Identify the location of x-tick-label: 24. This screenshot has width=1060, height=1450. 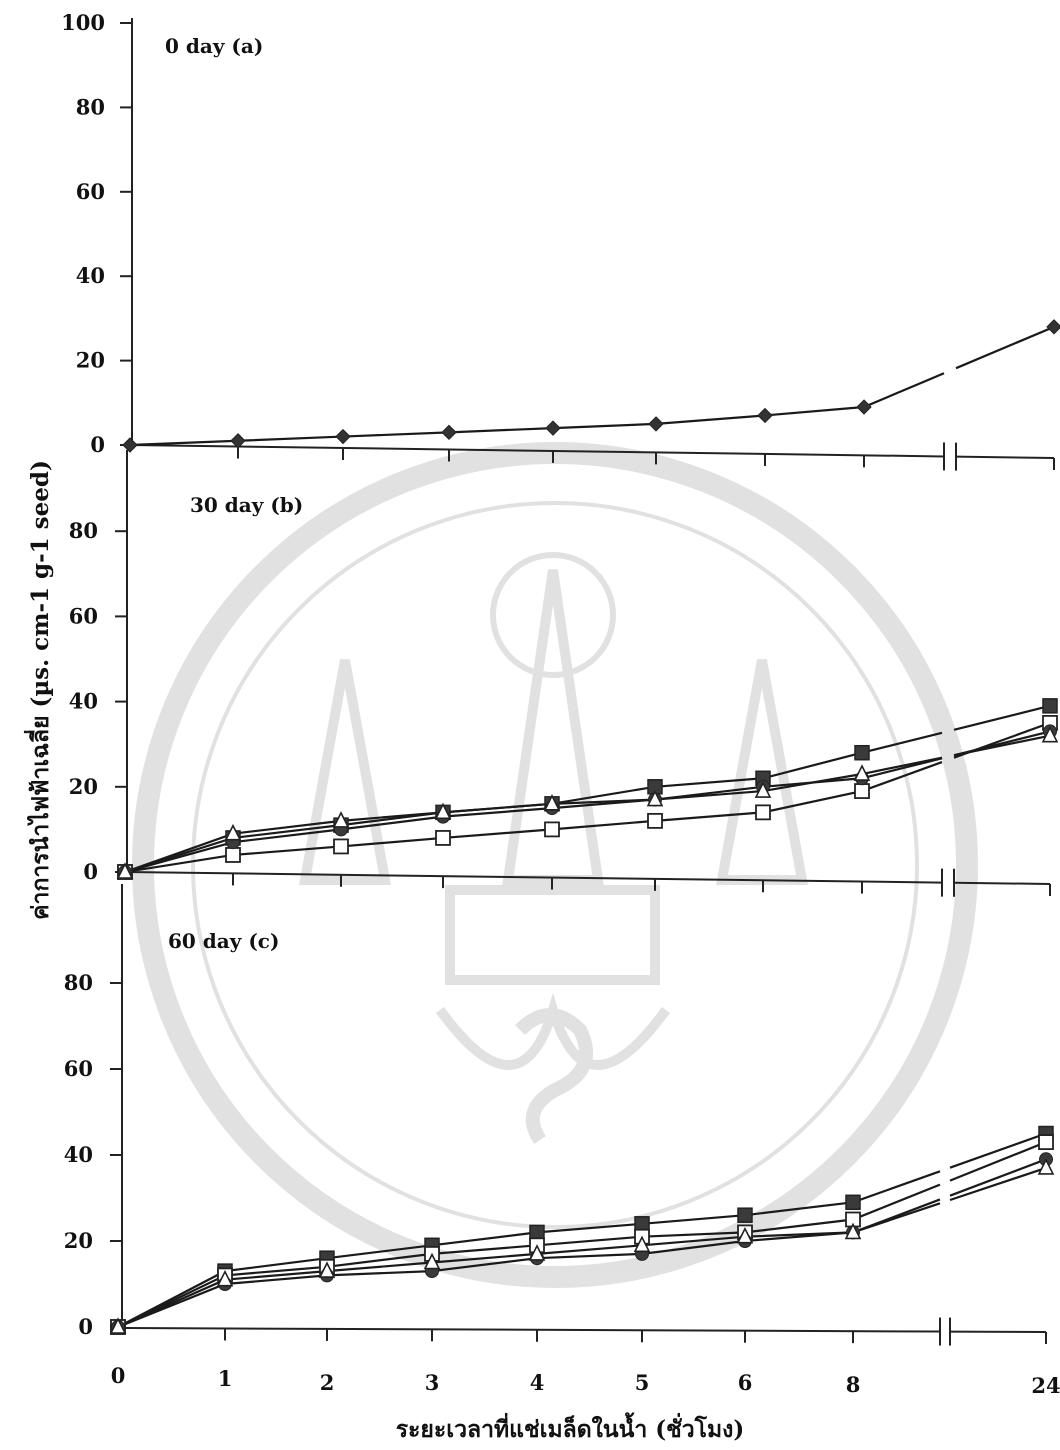
(1045, 1385).